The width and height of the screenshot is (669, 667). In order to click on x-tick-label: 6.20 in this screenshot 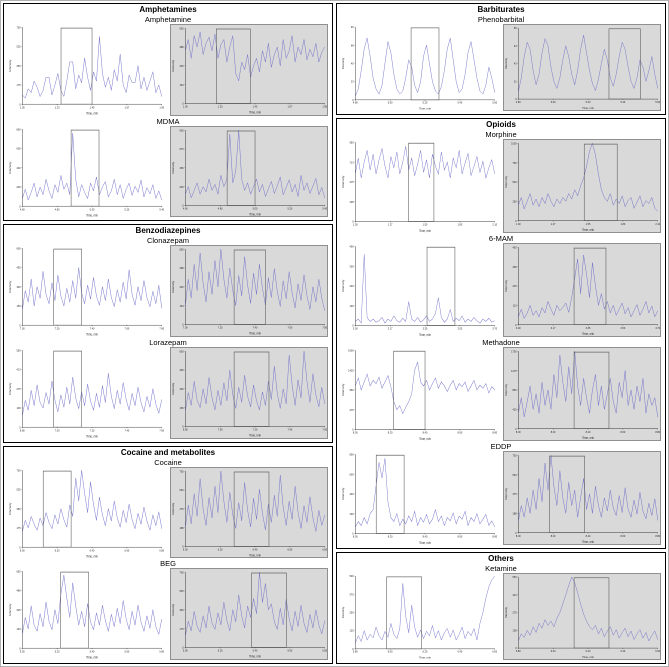, I will do `click(57, 550)`.